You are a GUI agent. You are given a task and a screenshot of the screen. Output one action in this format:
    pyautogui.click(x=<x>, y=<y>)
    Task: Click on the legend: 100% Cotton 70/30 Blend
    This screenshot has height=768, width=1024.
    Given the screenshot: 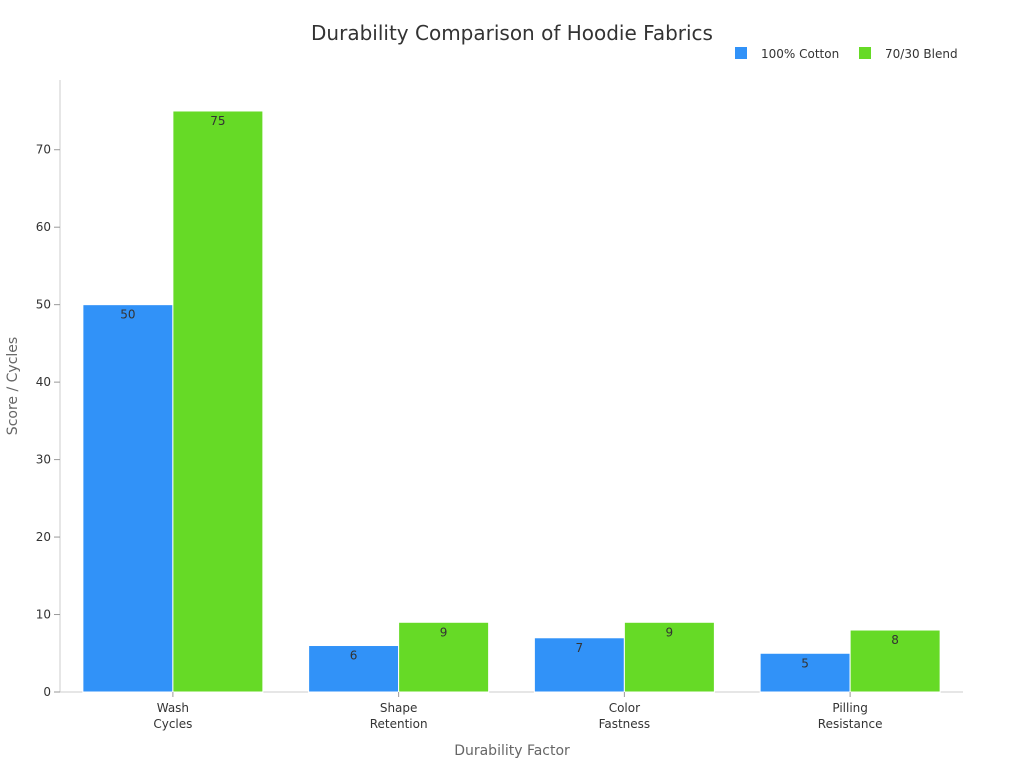 What is the action you would take?
    pyautogui.click(x=846, y=54)
    